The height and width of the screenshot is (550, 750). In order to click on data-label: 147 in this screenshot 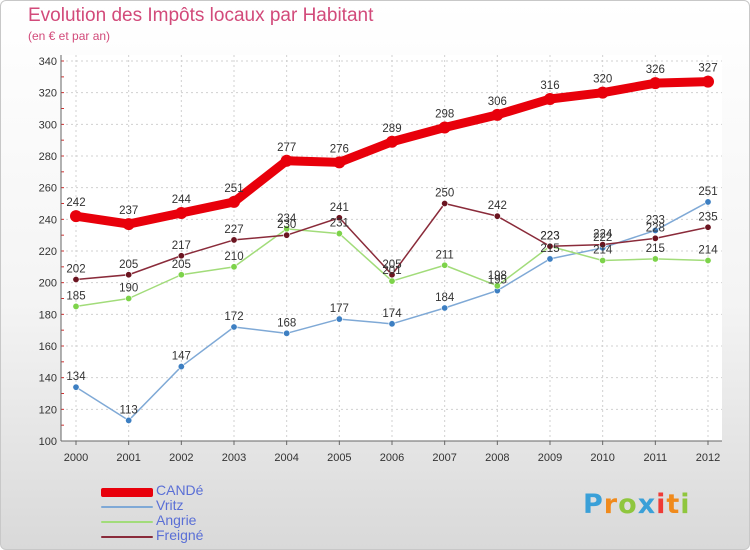, I will do `click(181, 357)`.